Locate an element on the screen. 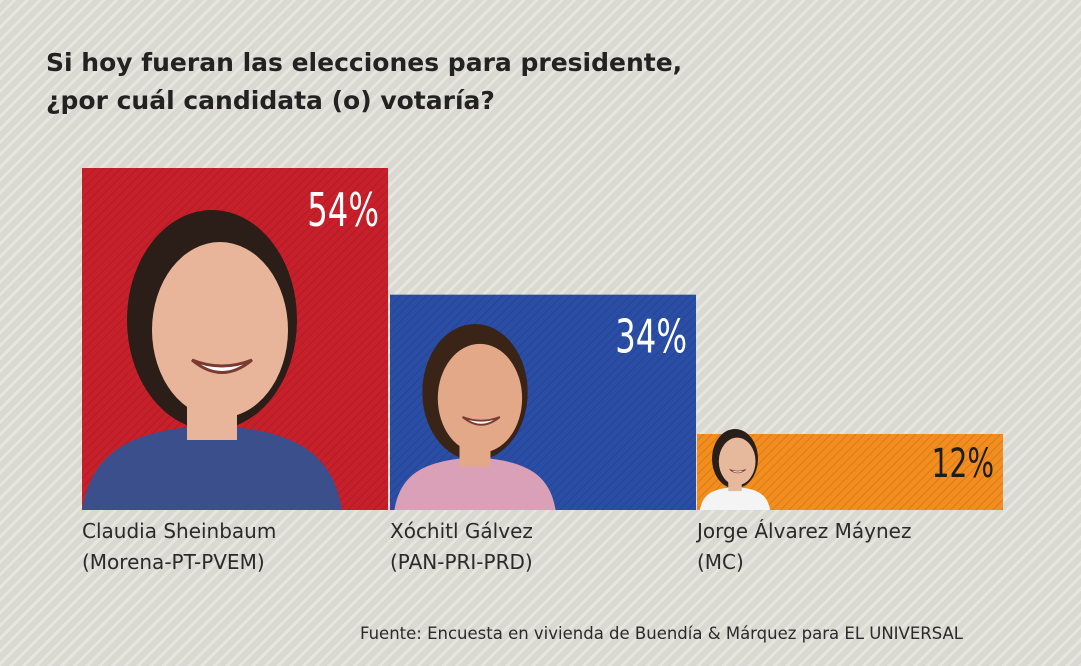 This screenshot has width=1081, height=666. category-label-sheinbaum: Claudia Sheinbaum (Morena-PT-PVEM) is located at coordinates (179, 547).